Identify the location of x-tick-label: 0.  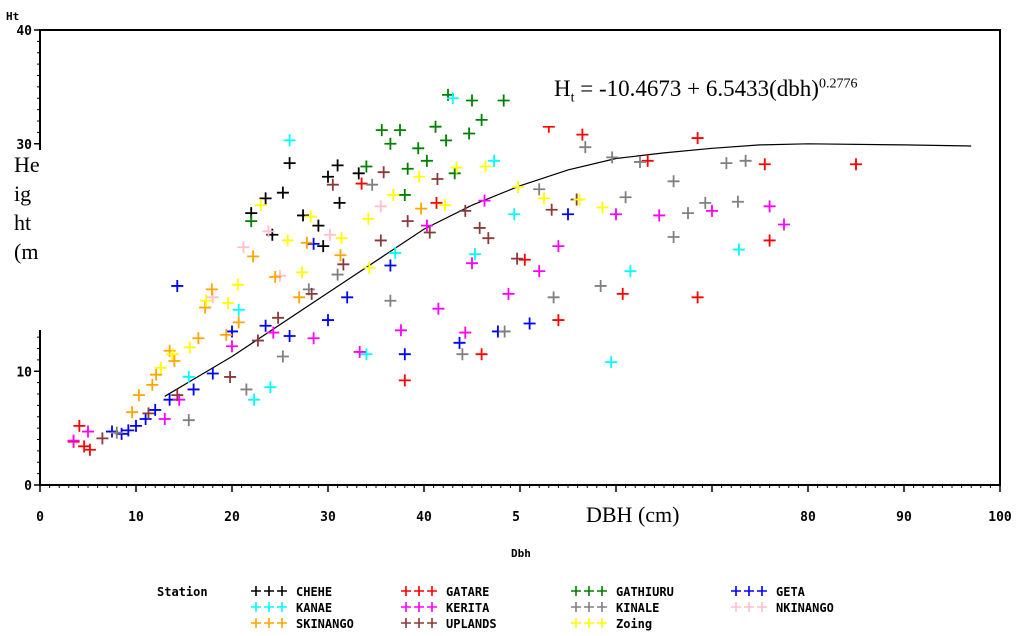
(40, 517).